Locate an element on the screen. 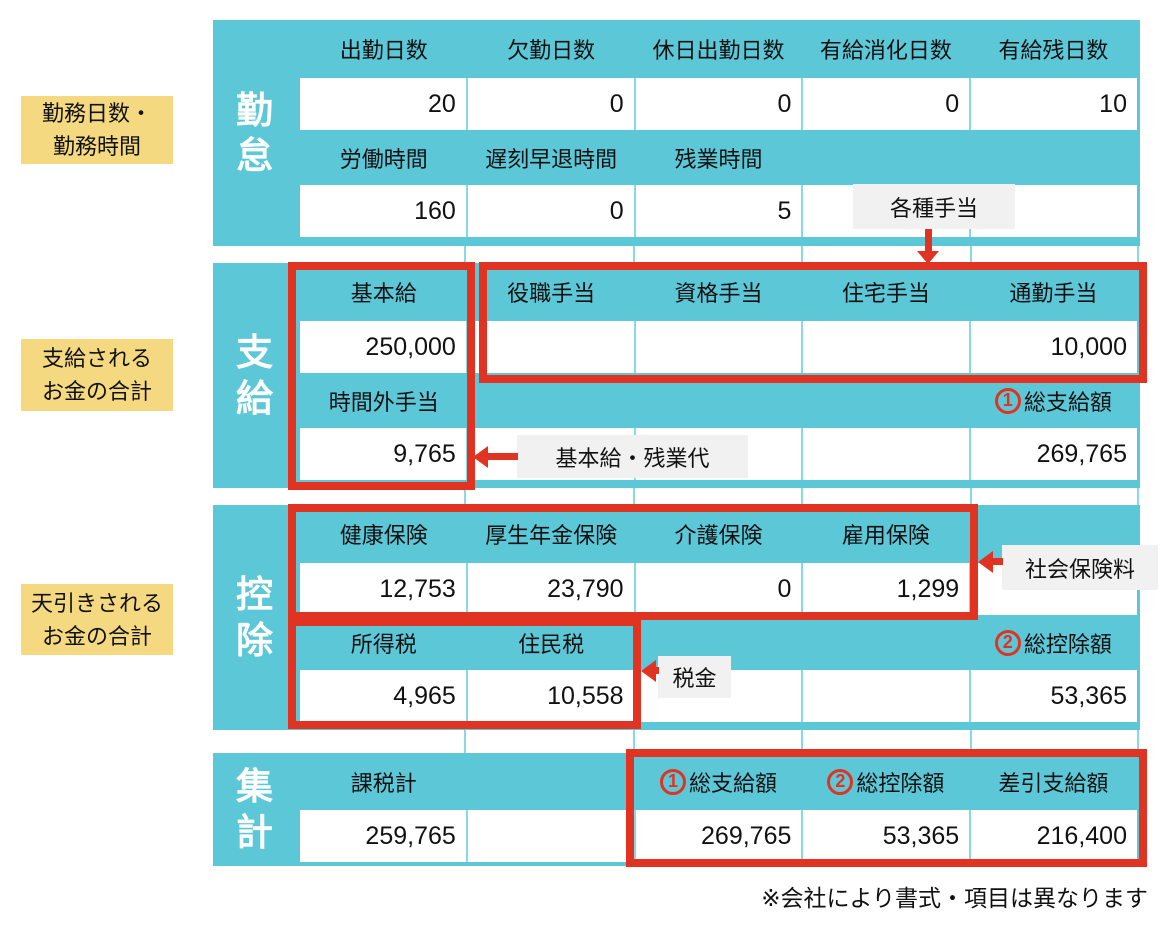 This screenshot has height=926, width=1166. section-label-text: 集計 is located at coordinates (254, 809).